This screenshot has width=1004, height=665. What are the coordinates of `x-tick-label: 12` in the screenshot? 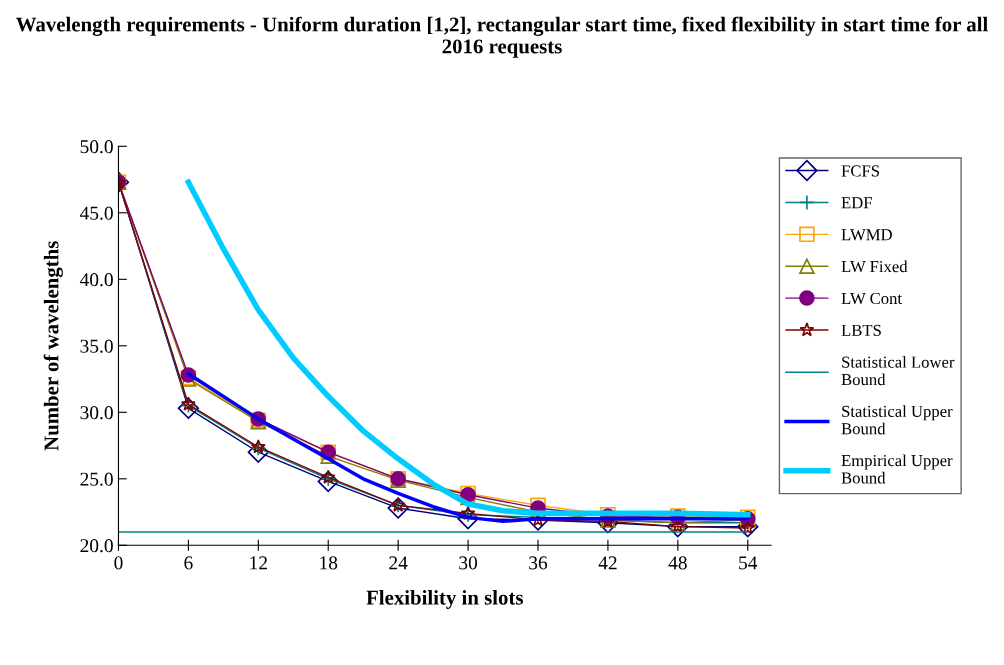 It's located at (258, 563).